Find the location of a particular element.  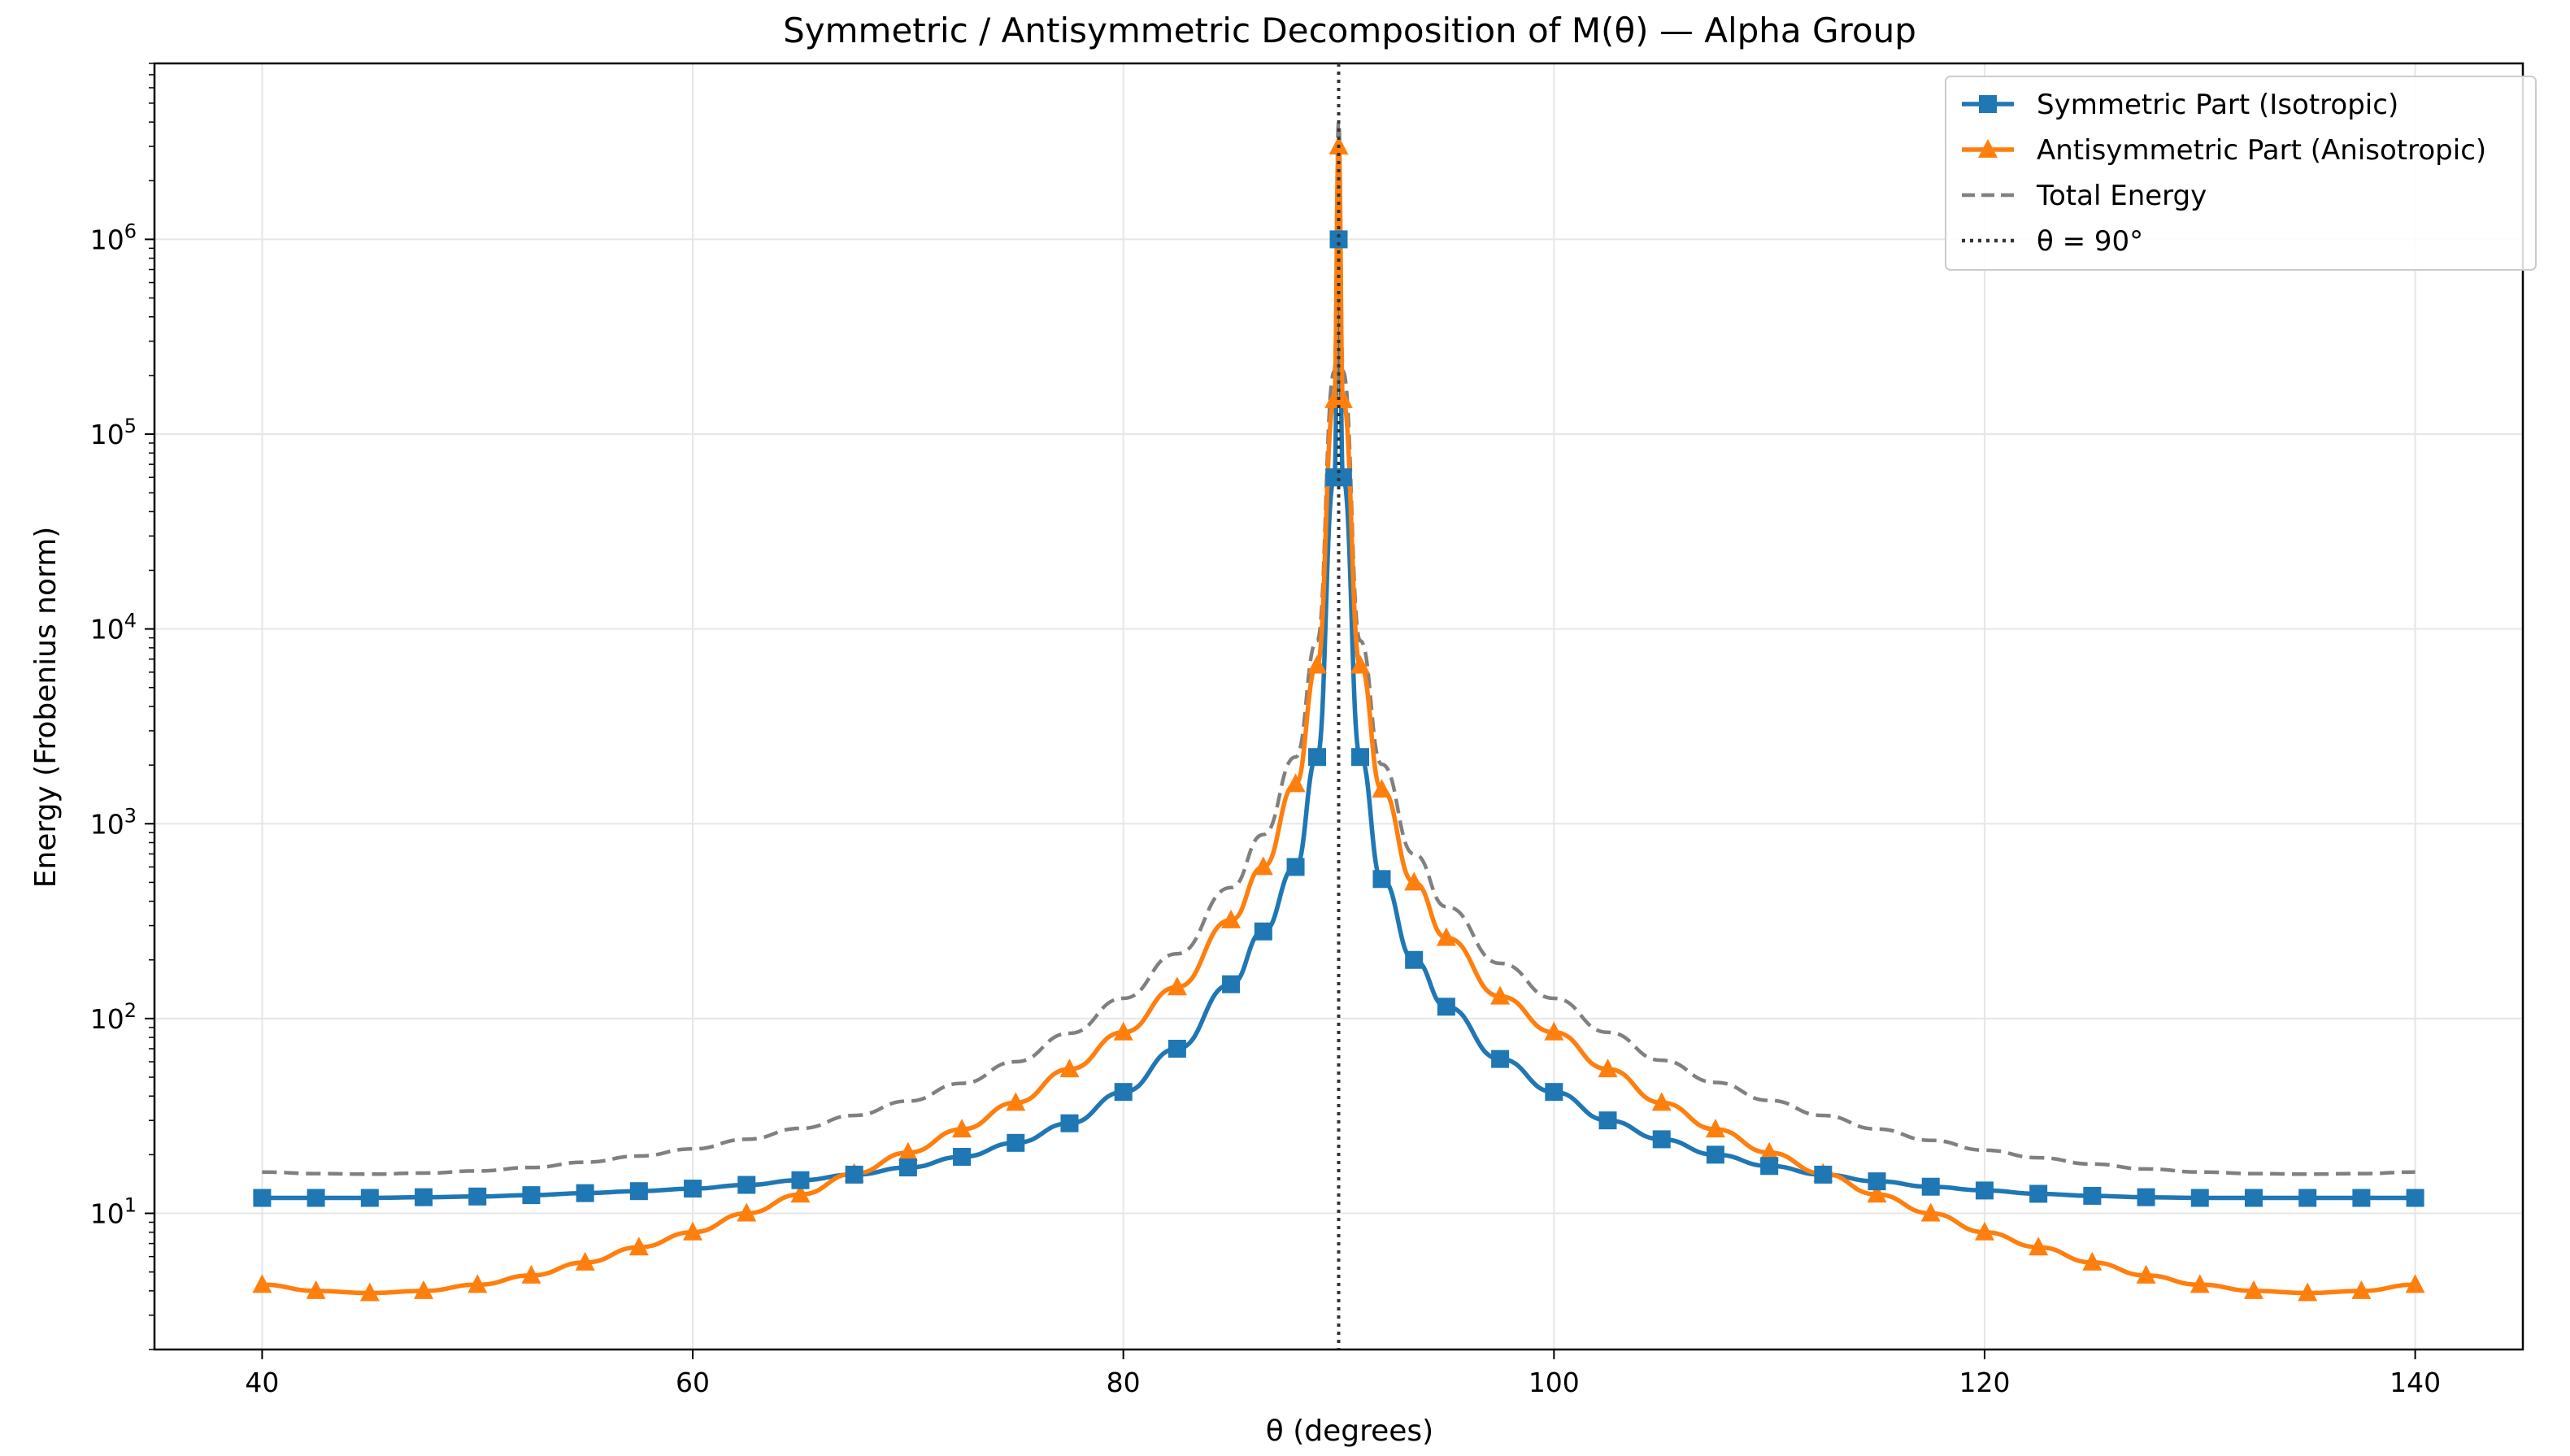

x-tick-label: 40 is located at coordinates (262, 1383).